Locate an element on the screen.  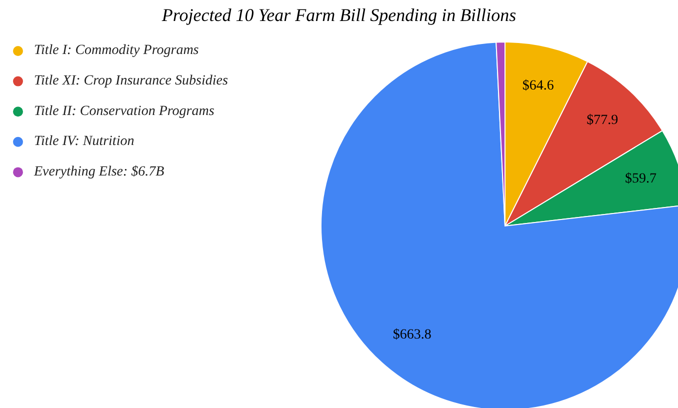
data-label: $663.8 is located at coordinates (412, 335).